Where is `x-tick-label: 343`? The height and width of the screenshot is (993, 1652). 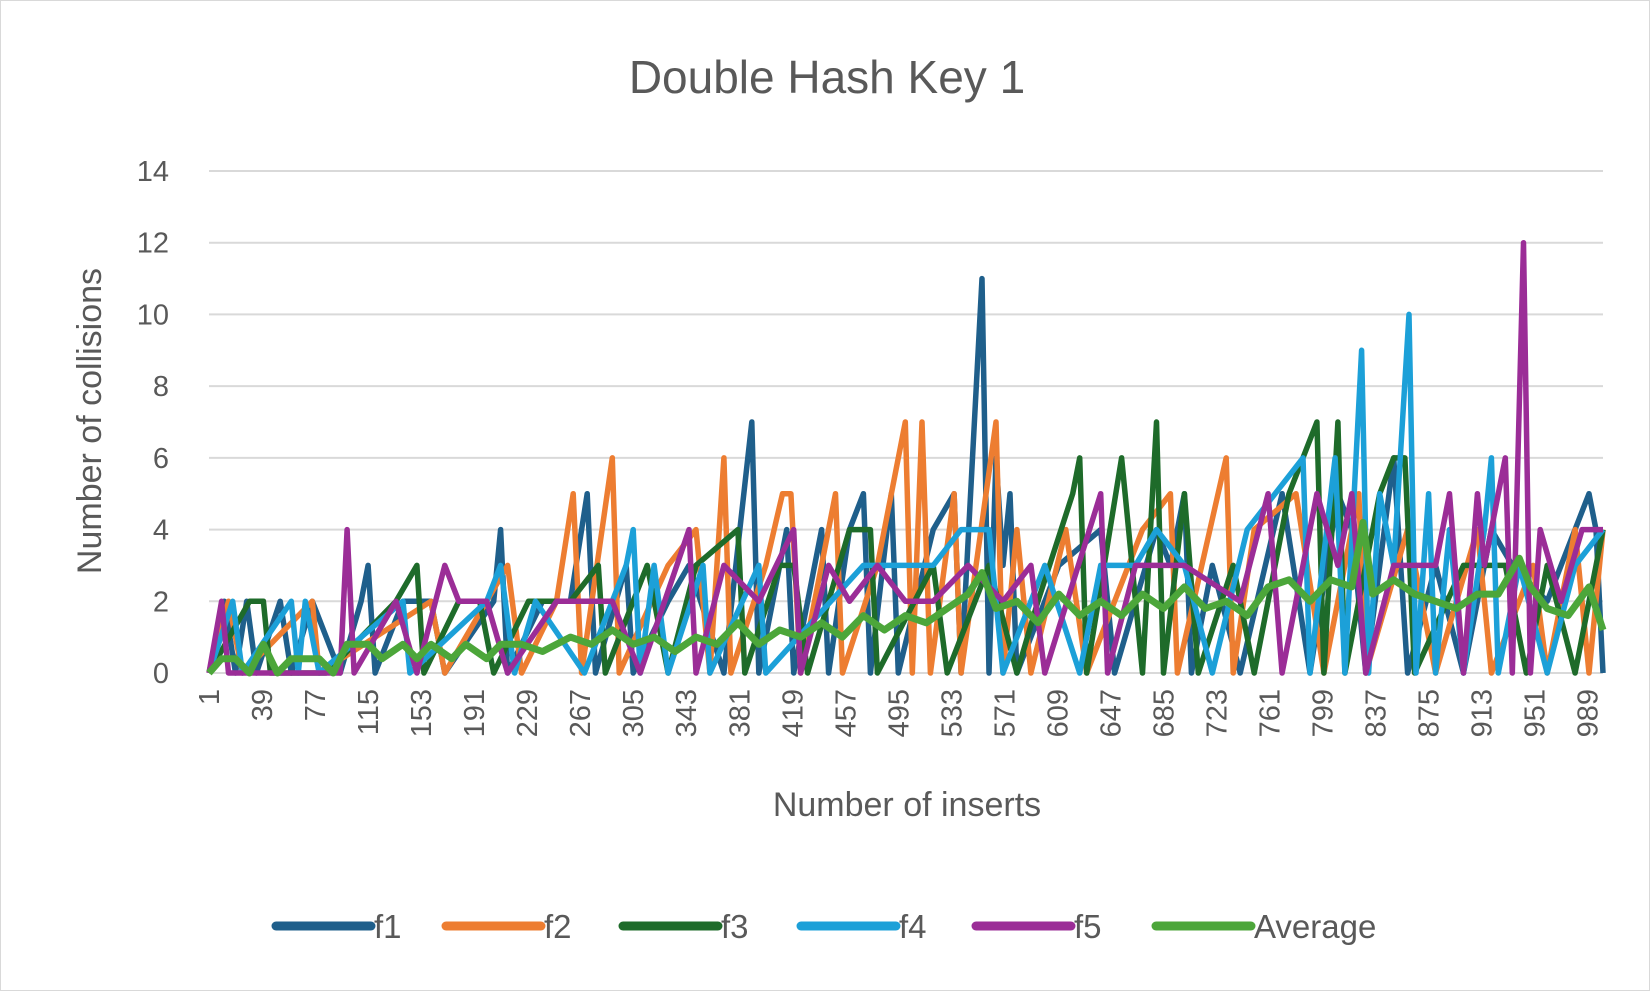 x-tick-label: 343 is located at coordinates (687, 713).